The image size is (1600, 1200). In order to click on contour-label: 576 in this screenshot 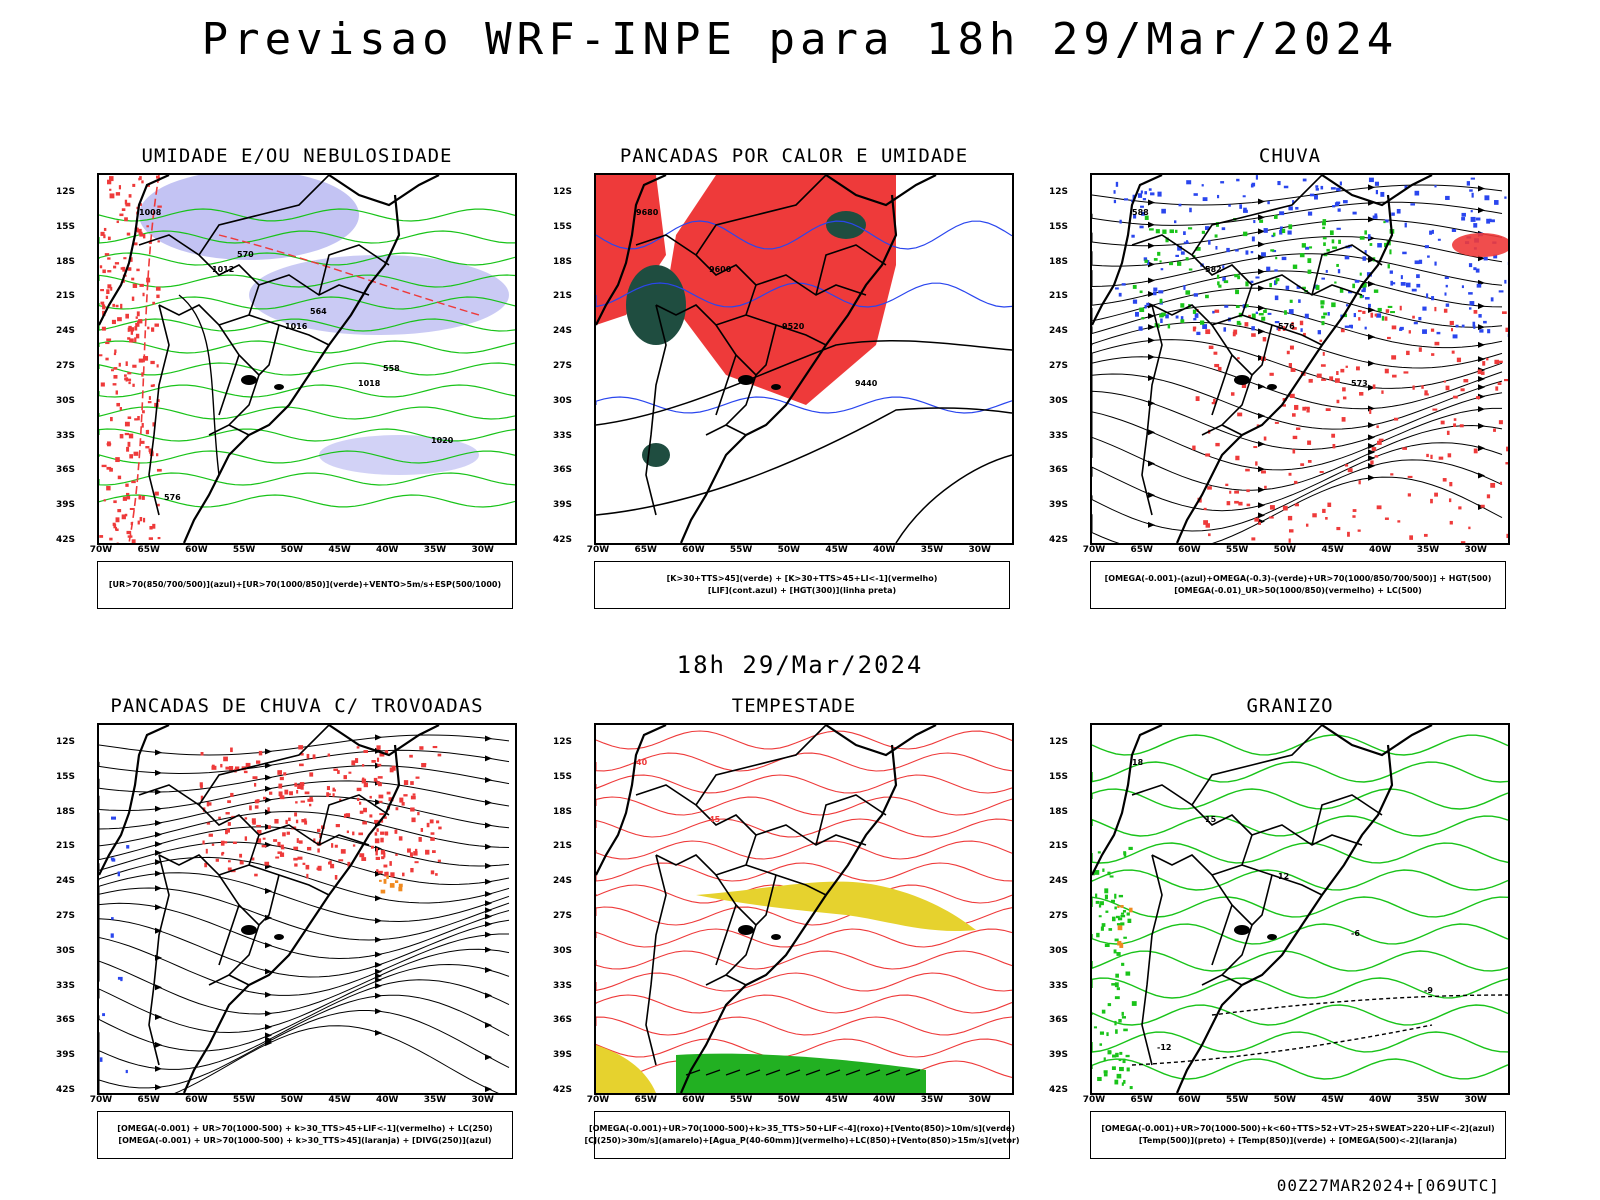, I will do `click(1286, 326)`.